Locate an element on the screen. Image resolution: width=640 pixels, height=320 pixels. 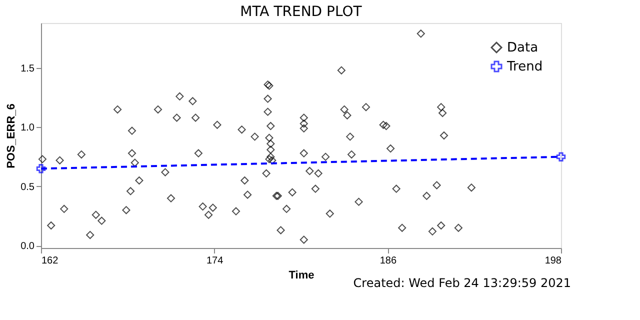
x-axis-title: Time is located at coordinates (301, 276).